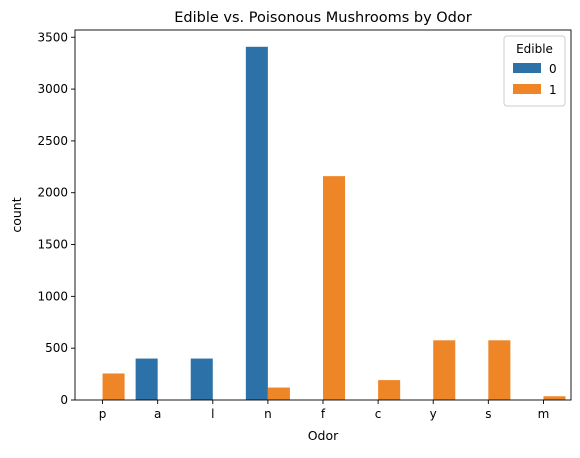  Describe the element at coordinates (544, 414) in the screenshot. I see `x-tick-label: m` at that location.